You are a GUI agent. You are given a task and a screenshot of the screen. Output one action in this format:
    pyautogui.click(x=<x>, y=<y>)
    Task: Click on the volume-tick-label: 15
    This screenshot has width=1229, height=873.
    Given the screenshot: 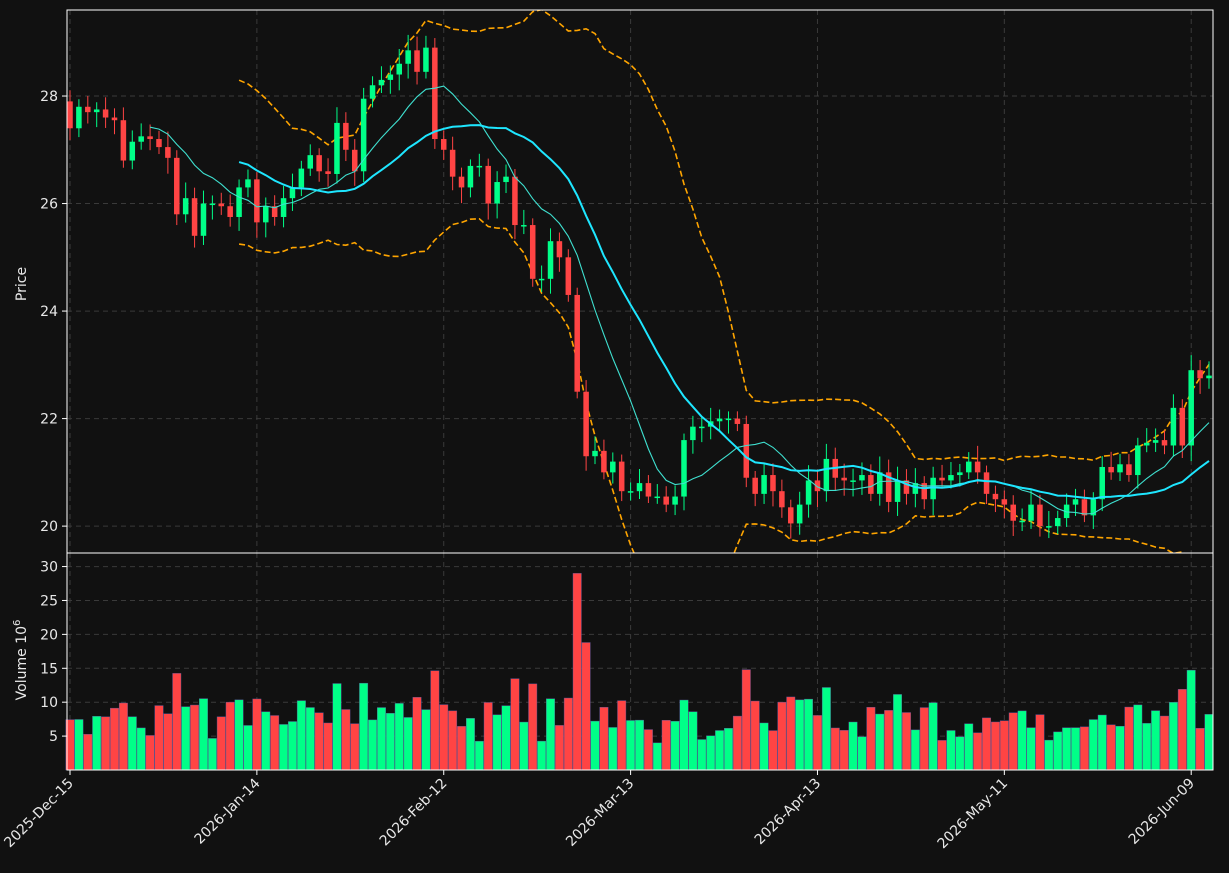 What is the action you would take?
    pyautogui.click(x=49, y=669)
    